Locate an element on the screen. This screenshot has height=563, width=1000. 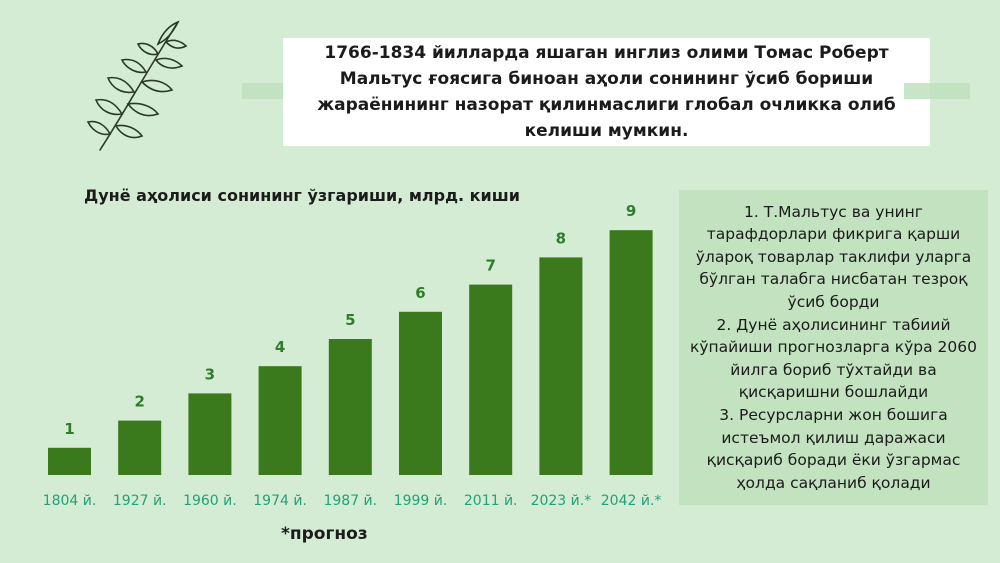
bar-value-label: 8 is located at coordinates (561, 238).